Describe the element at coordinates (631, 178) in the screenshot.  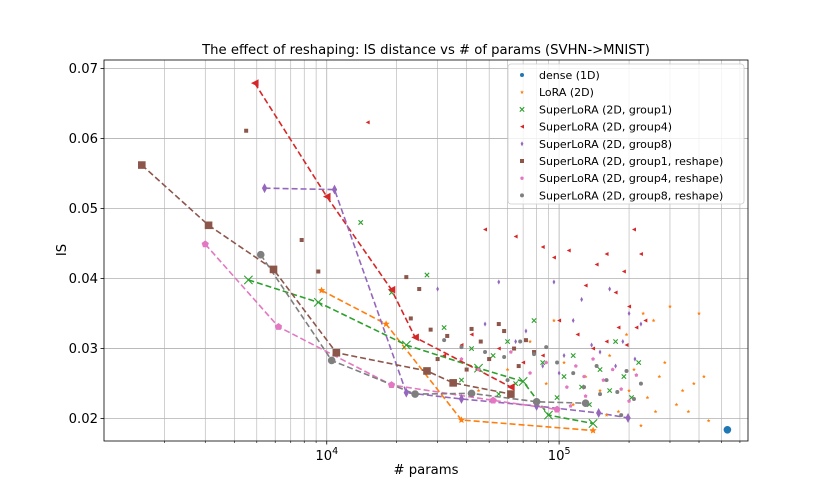
I see `legend-label: SuperLoRA (2D, group4, reshape)` at that location.